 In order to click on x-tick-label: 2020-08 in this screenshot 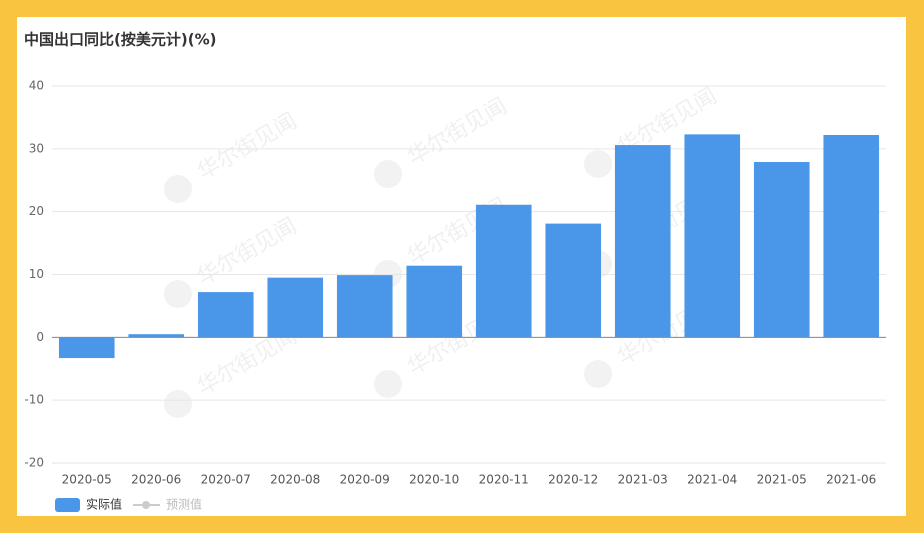, I will do `click(295, 480)`.